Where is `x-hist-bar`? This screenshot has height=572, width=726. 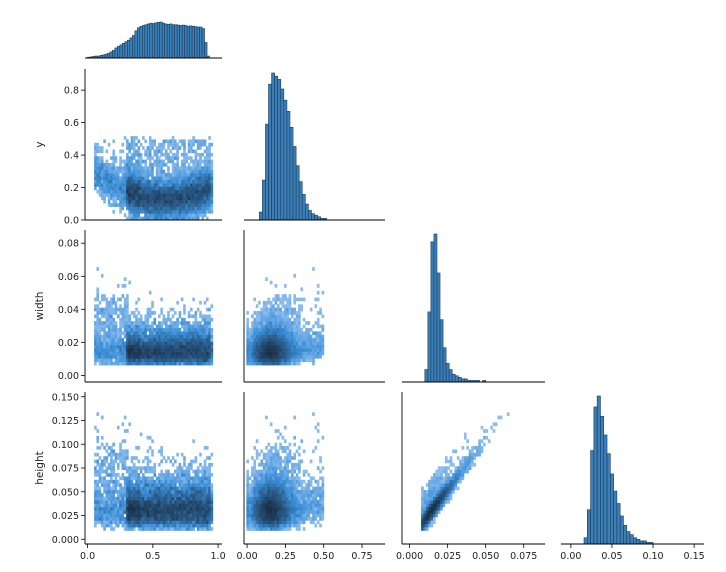
x-hist-bar is located at coordinates (186, 42).